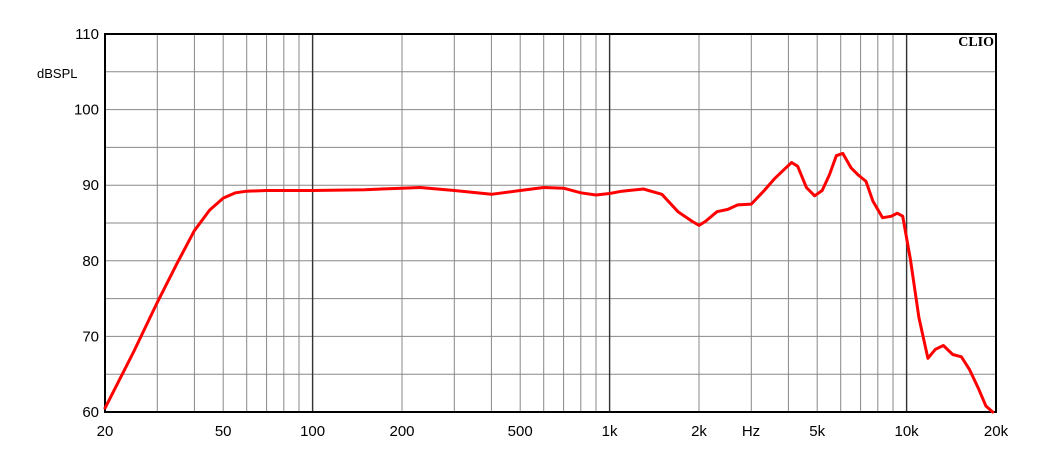 This screenshot has width=1057, height=461. I want to click on y-tick-label: 110, so click(87, 34).